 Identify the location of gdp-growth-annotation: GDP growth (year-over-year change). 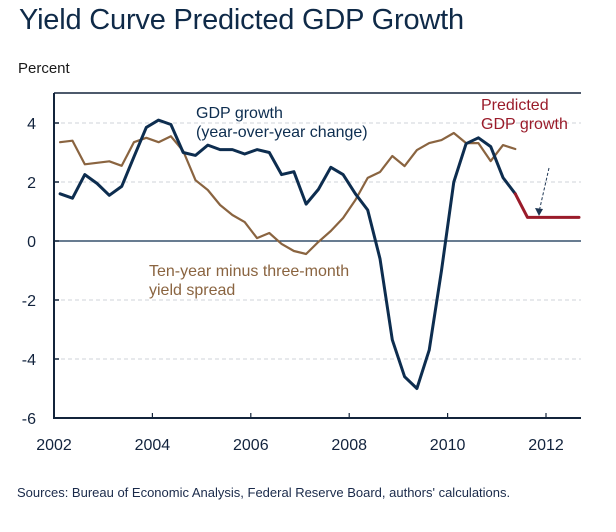
(282, 123).